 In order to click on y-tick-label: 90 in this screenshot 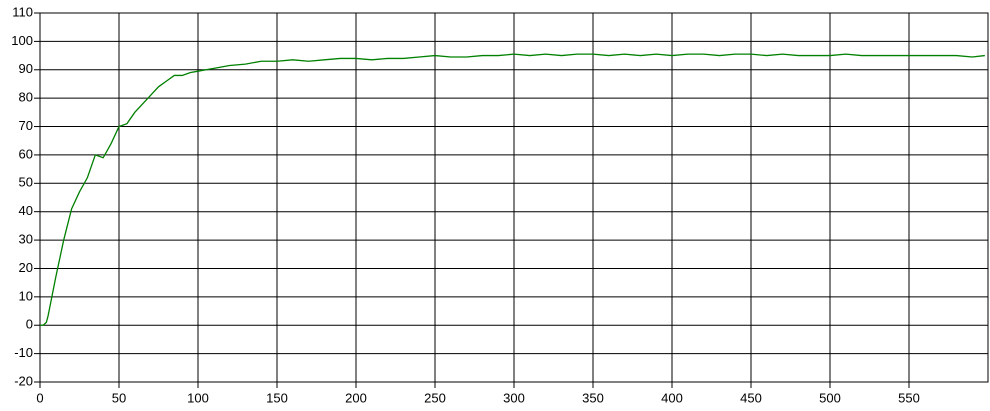, I will do `click(26, 68)`.